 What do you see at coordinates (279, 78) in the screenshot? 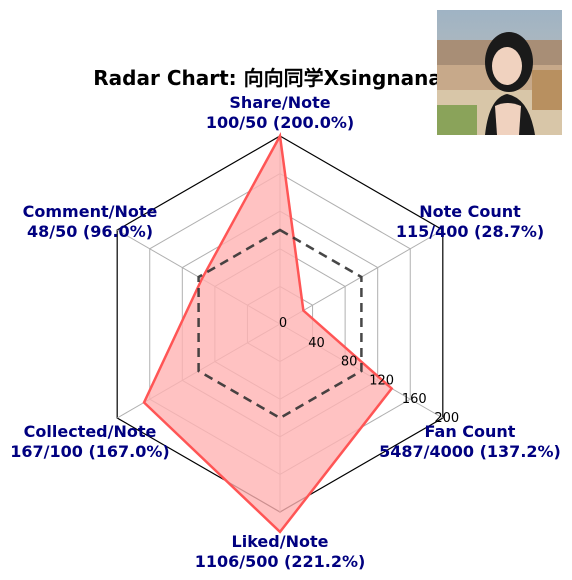
I see `chart-title: Radar Chart: 向向同学Xsingnana🌟` at bounding box center [279, 78].